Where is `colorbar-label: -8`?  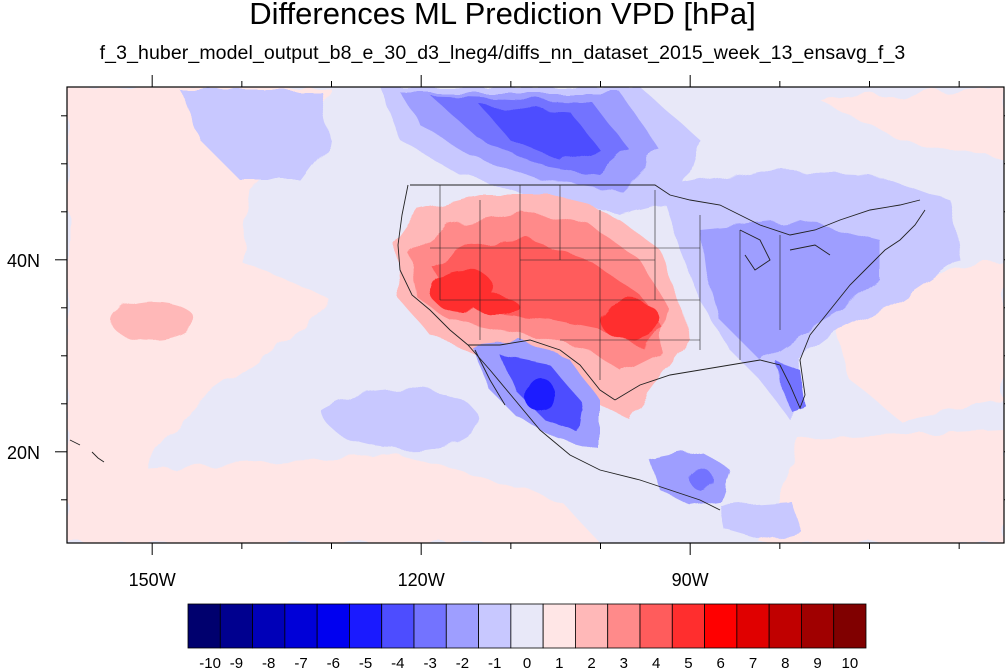 colorbar-label: -8 is located at coordinates (268, 663).